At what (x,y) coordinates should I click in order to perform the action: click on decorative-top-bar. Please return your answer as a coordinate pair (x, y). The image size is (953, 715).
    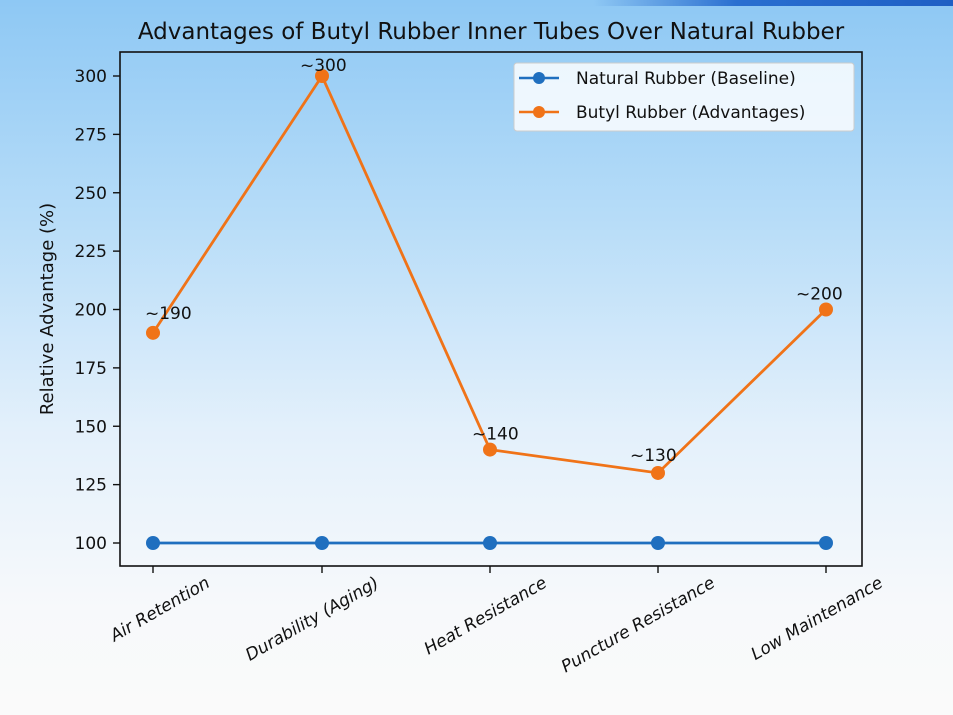
    Looking at the image, I should click on (773, 3).